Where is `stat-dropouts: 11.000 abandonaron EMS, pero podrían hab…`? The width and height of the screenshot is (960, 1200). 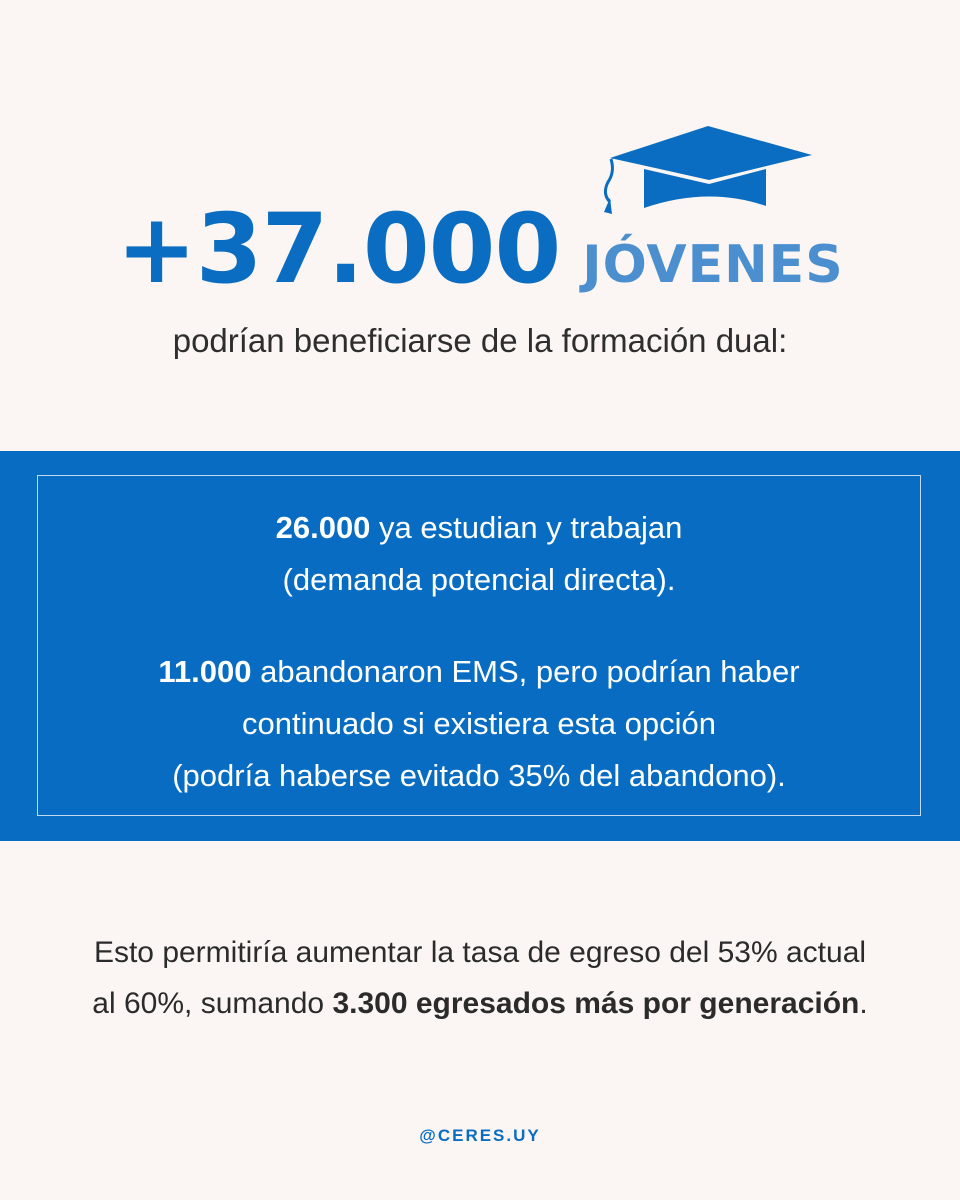
stat-dropouts: 11.000 abandonaron EMS, pero podrían hab… is located at coordinates (479, 724).